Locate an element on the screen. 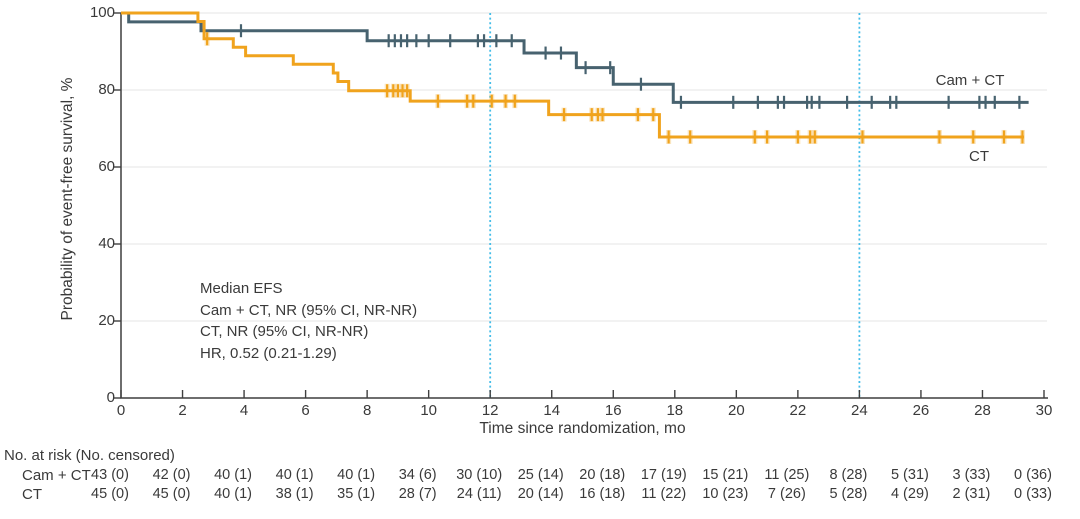 This screenshot has width=1080, height=519. x-tick-label: 12 is located at coordinates (490, 410).